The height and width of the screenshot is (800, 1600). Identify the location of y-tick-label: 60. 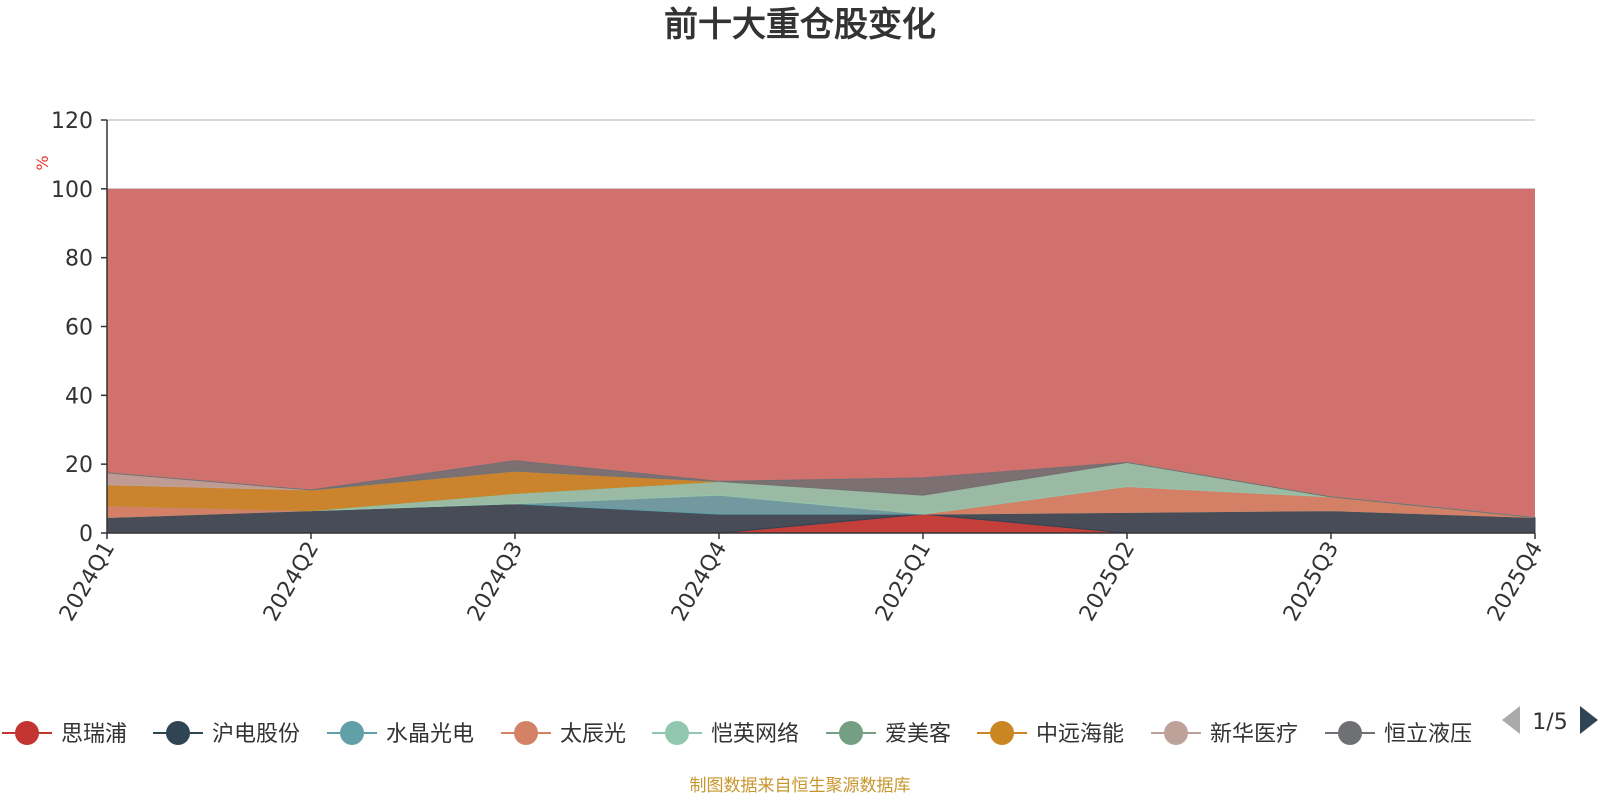
(79, 328).